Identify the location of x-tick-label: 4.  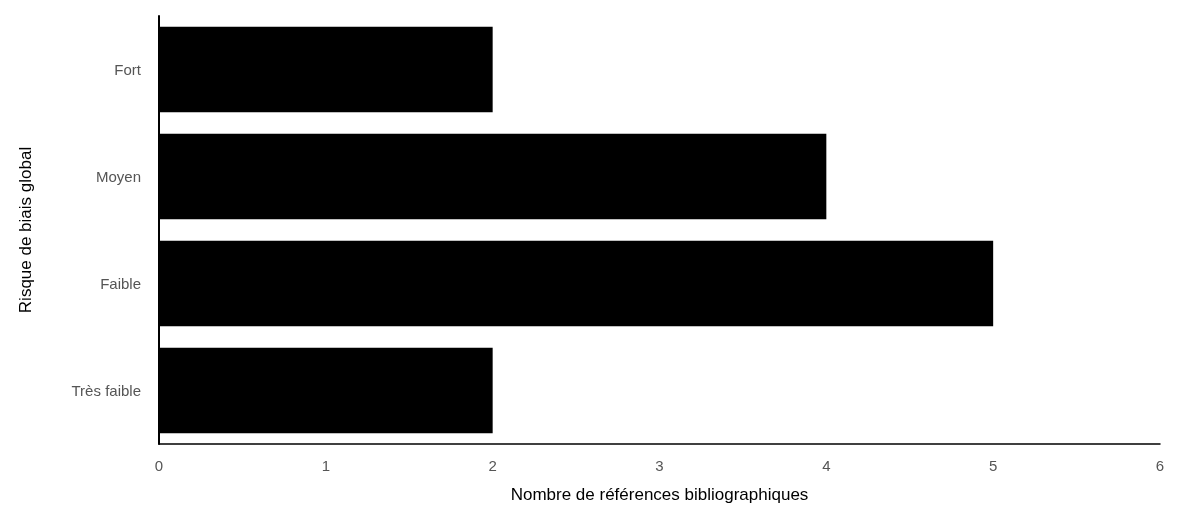
(826, 465).